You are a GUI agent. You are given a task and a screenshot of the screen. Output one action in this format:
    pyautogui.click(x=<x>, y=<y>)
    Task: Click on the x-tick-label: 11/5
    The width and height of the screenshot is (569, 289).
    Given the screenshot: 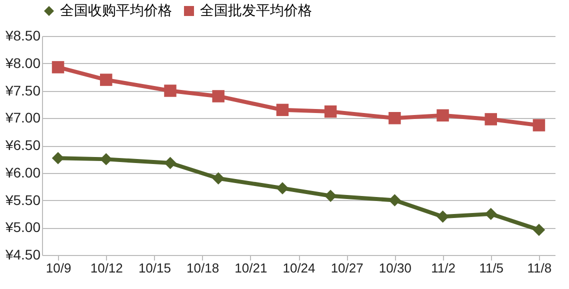 What is the action you would take?
    pyautogui.click(x=491, y=268)
    